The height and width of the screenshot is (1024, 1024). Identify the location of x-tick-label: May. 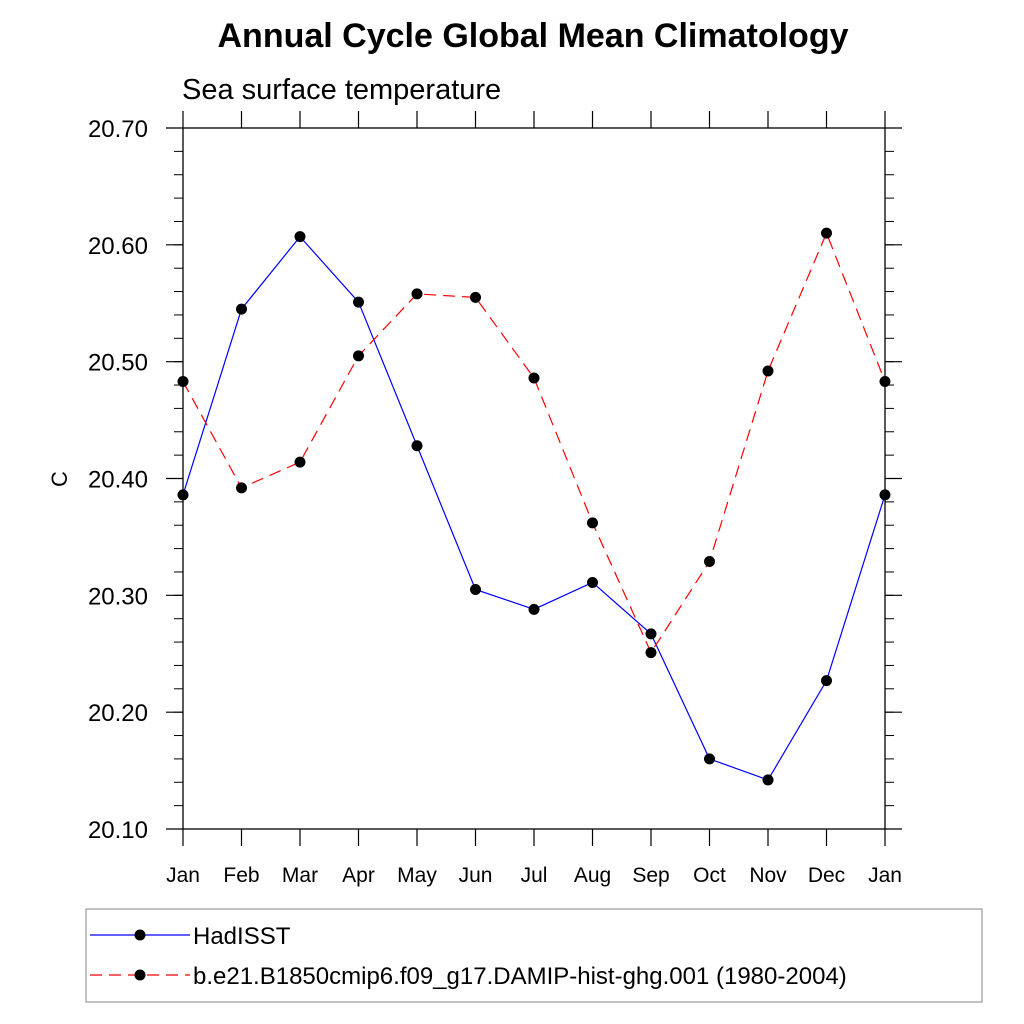
(417, 875).